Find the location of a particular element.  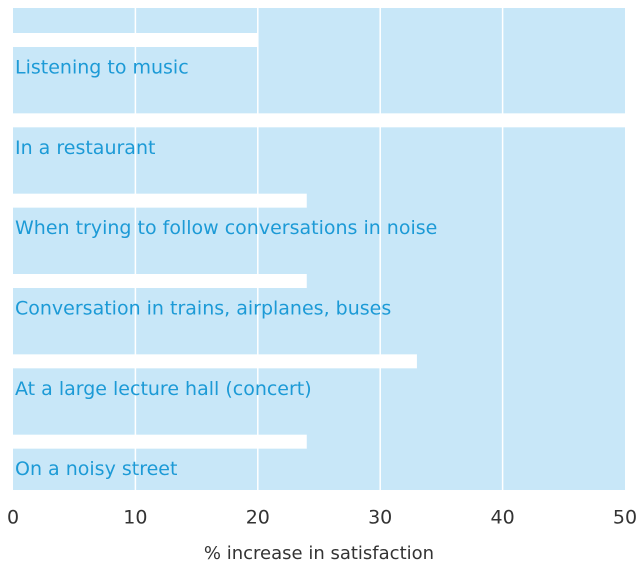

x-tick-label: 10 is located at coordinates (135, 518).